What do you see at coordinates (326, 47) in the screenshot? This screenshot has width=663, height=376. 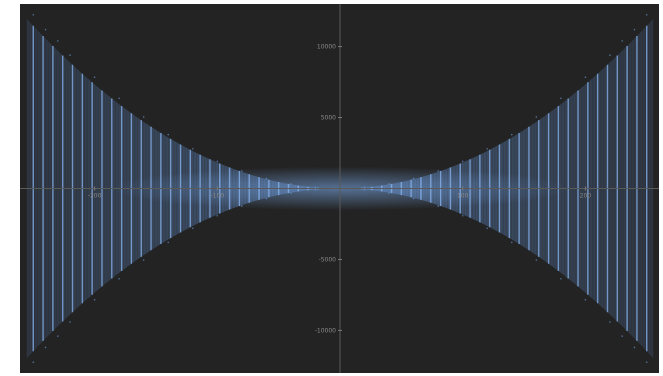 I see `y-tick-label: 10000` at bounding box center [326, 47].